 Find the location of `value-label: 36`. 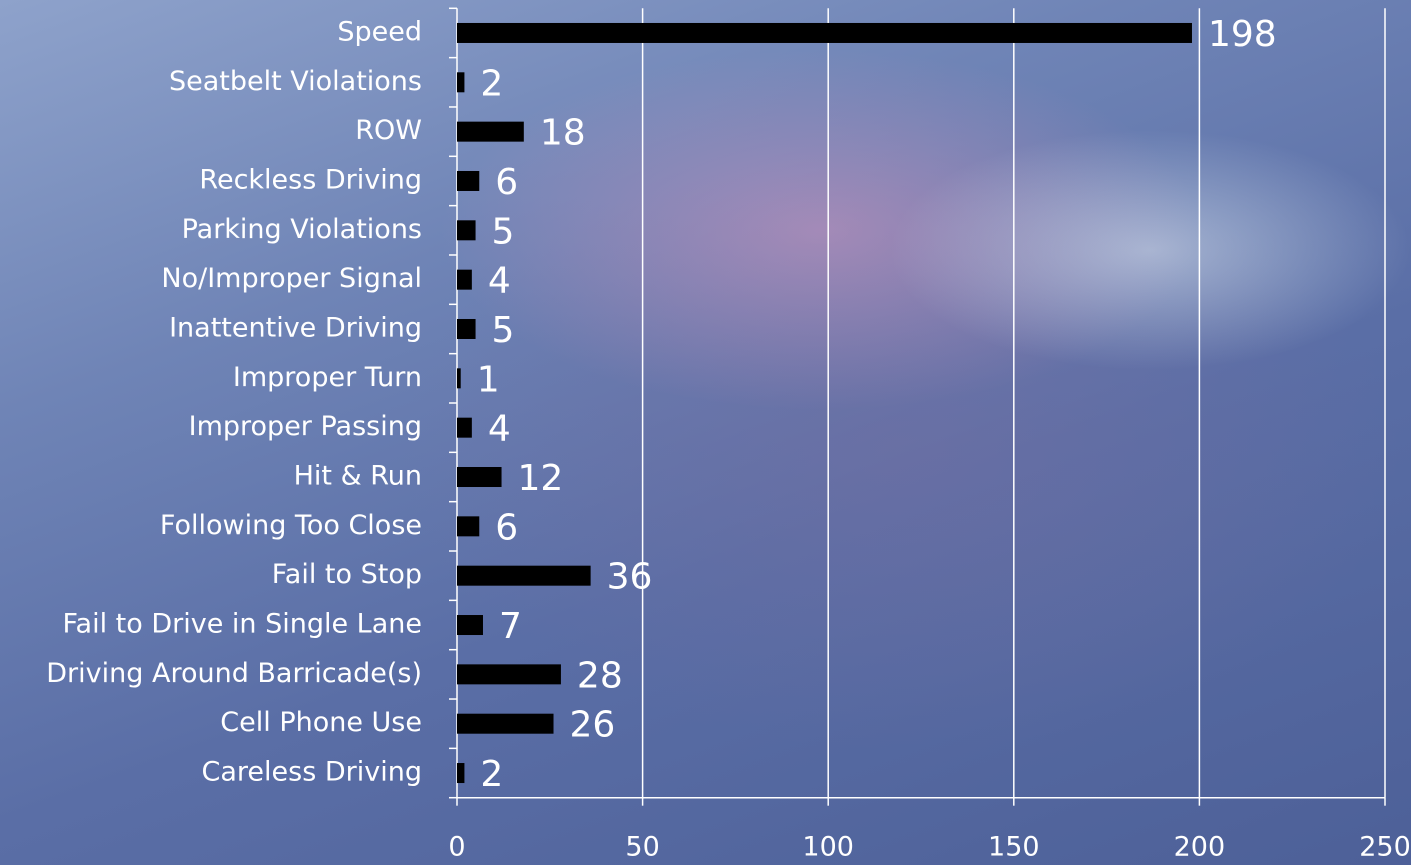

value-label: 36 is located at coordinates (630, 577).